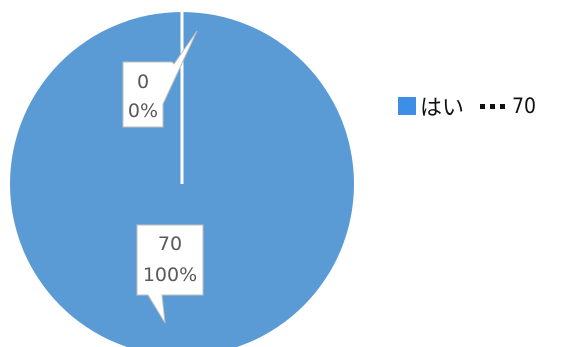 Image resolution: width=581 pixels, height=347 pixels. I want to click on data-label-main: 70 100%, so click(170, 274).